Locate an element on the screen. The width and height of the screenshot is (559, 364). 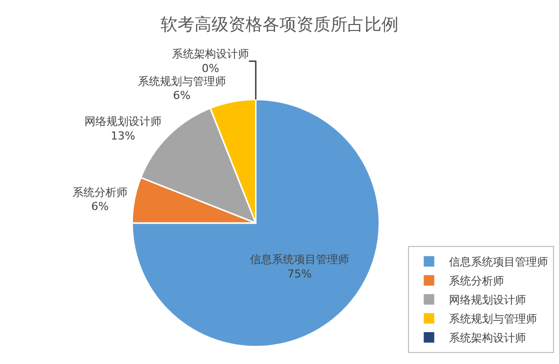
data-label: 75% is located at coordinates (299, 273).